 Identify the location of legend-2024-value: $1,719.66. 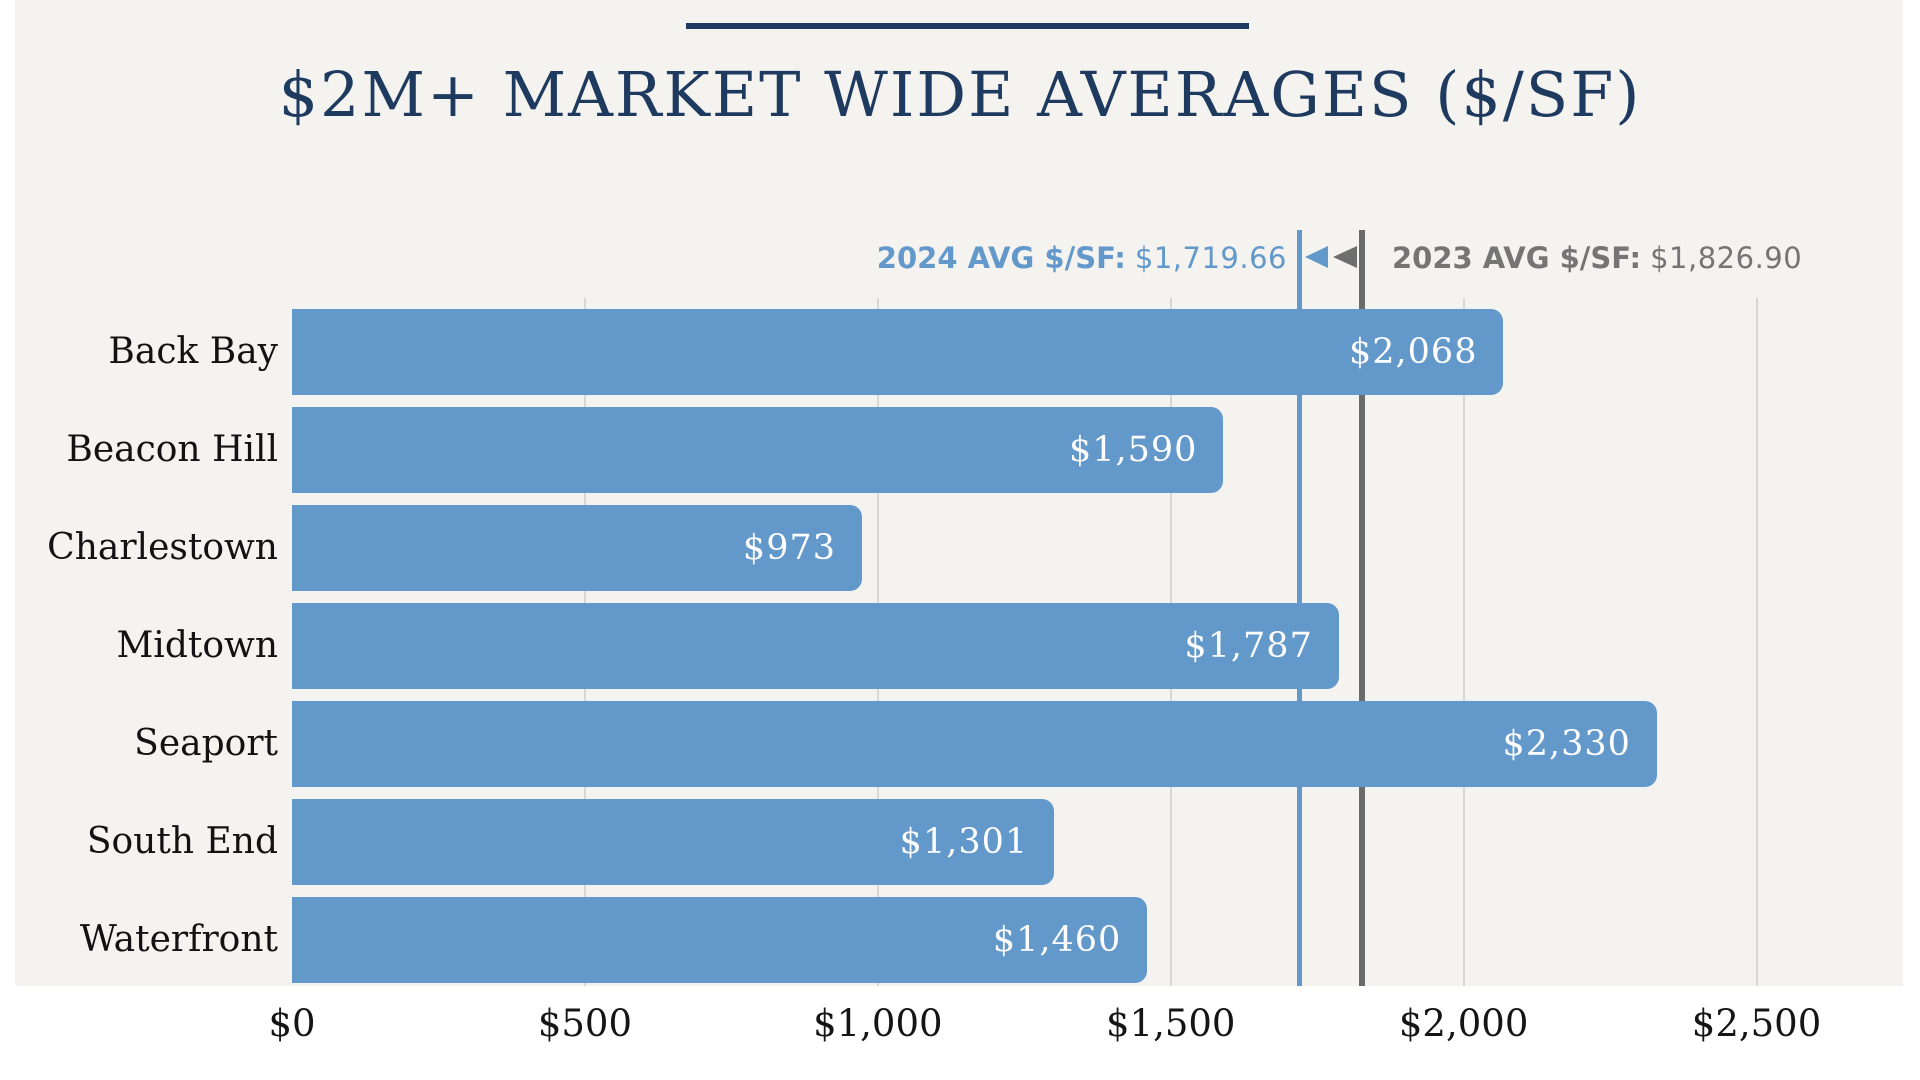
(1210, 258).